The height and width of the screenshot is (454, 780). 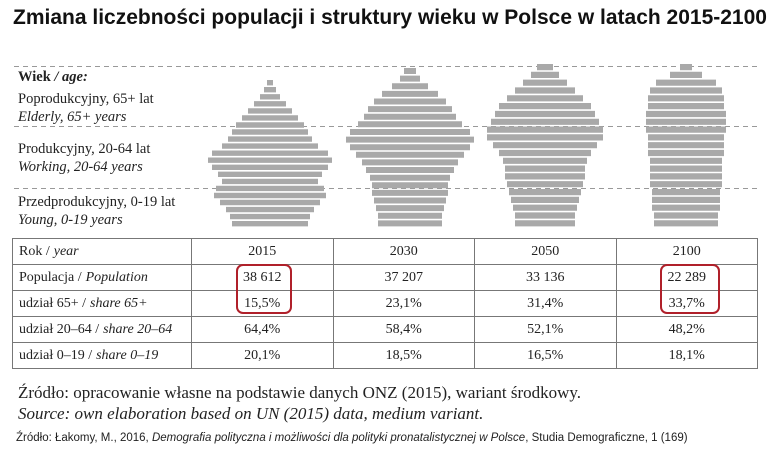 I want to click on label-part: Populacja /, so click(x=50, y=277).